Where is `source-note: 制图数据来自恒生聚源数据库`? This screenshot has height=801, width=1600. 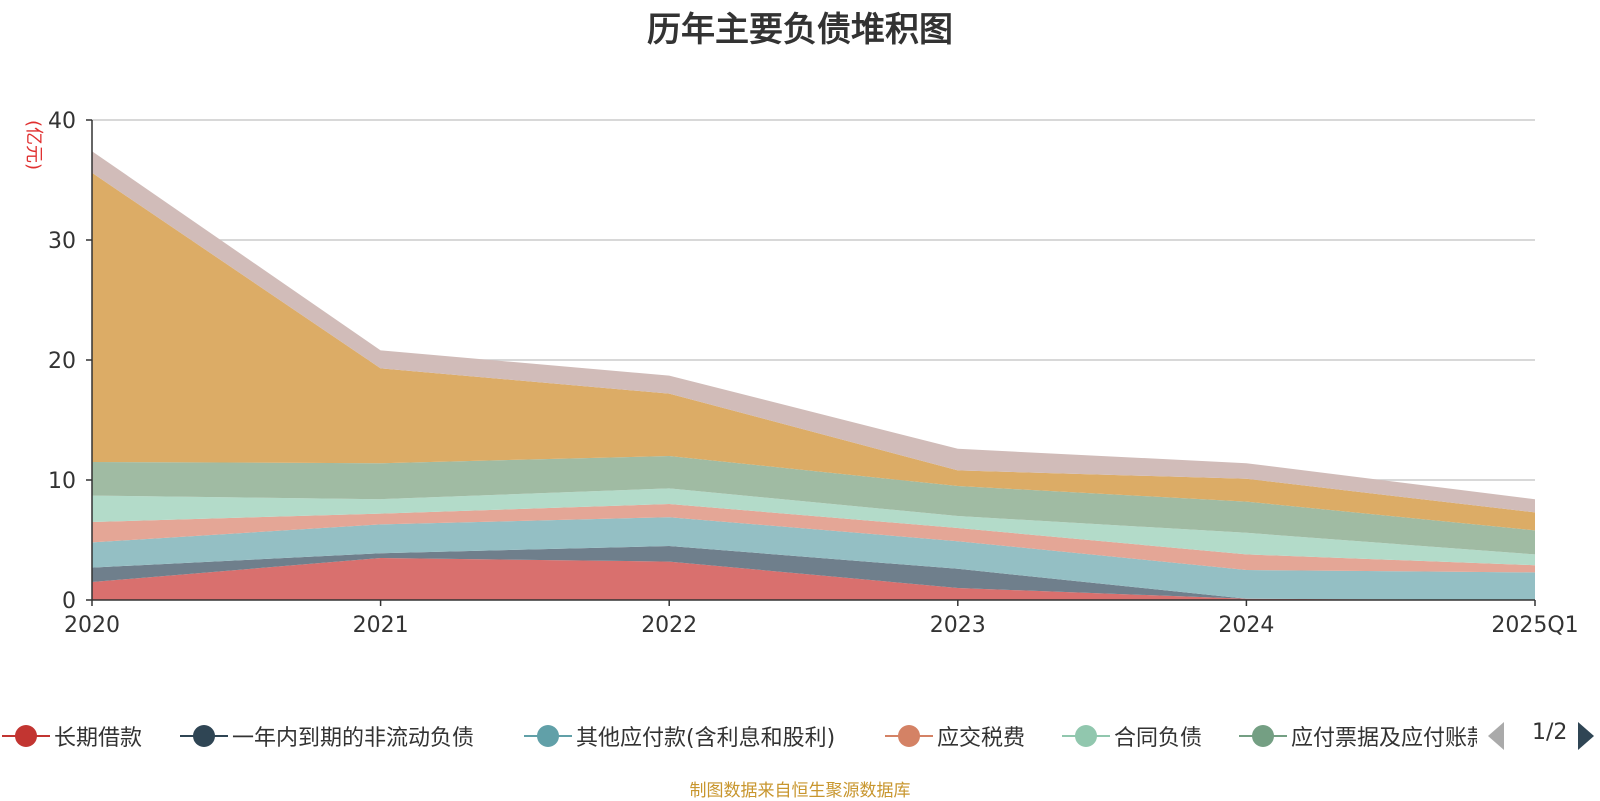
source-note: 制图数据来自恒生聚源数据库 is located at coordinates (800, 791).